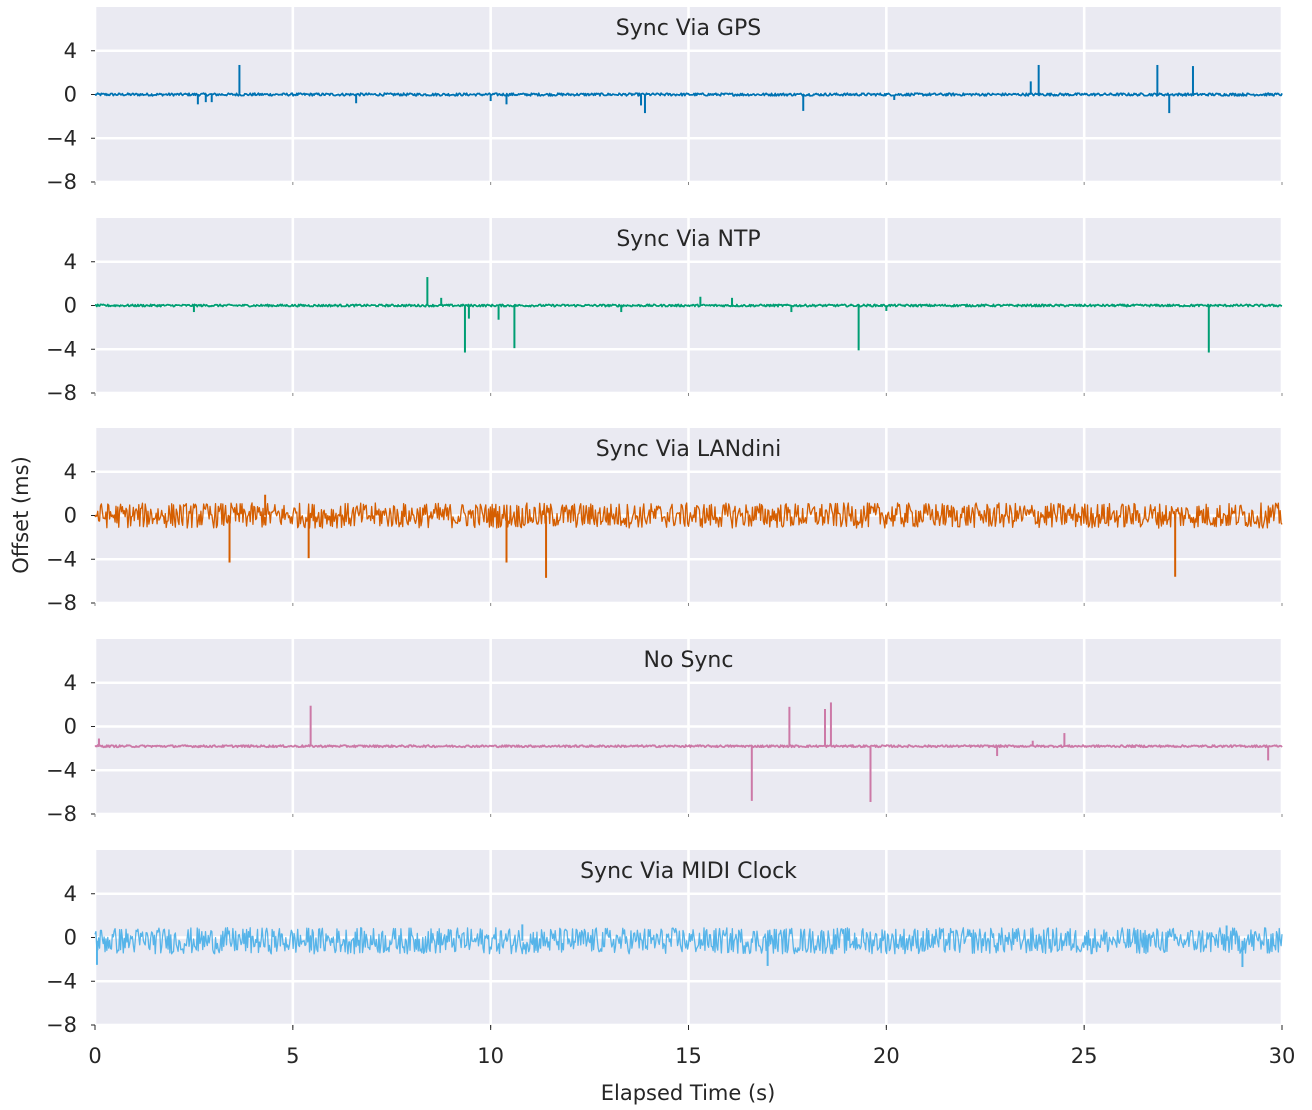  What do you see at coordinates (292, 1056) in the screenshot?
I see `x-tick-label: 5` at bounding box center [292, 1056].